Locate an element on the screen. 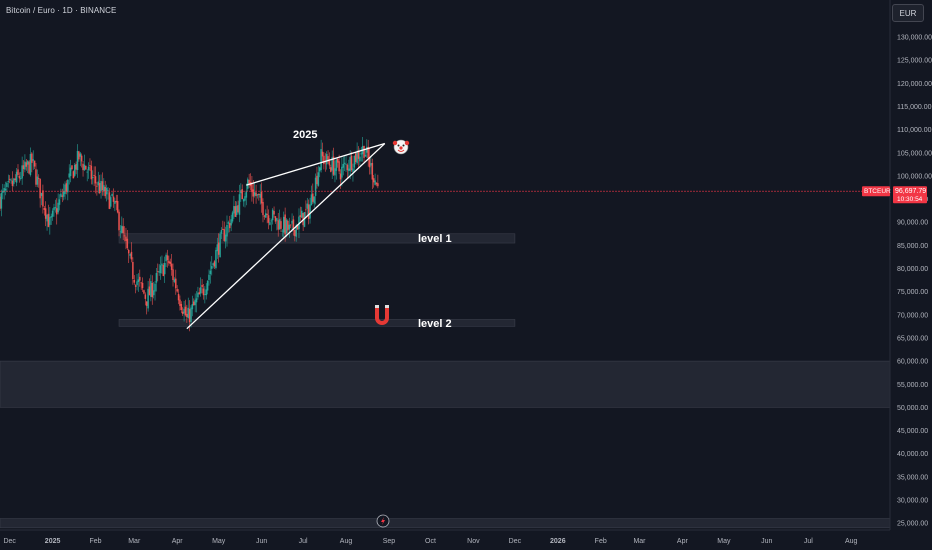 The image size is (932, 550). time-tick-label: Oct is located at coordinates (430, 541).